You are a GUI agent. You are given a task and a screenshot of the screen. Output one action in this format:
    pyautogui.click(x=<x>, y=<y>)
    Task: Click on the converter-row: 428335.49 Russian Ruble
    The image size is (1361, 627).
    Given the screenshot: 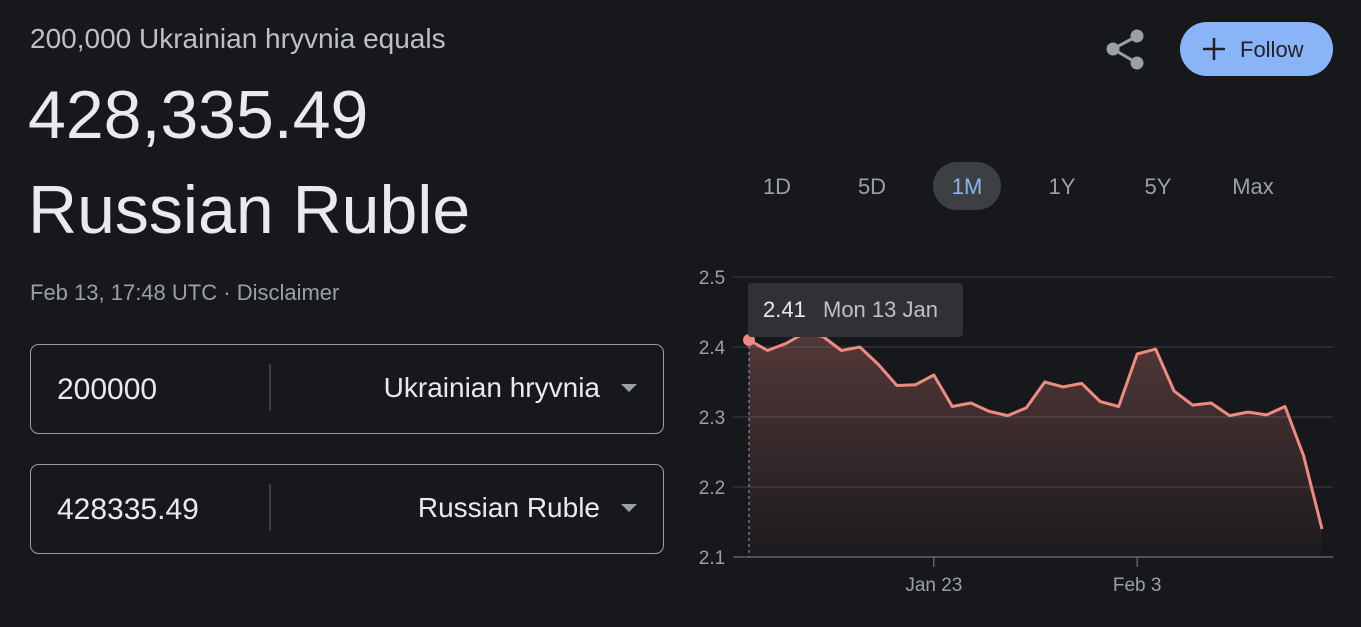 What is the action you would take?
    pyautogui.click(x=347, y=509)
    